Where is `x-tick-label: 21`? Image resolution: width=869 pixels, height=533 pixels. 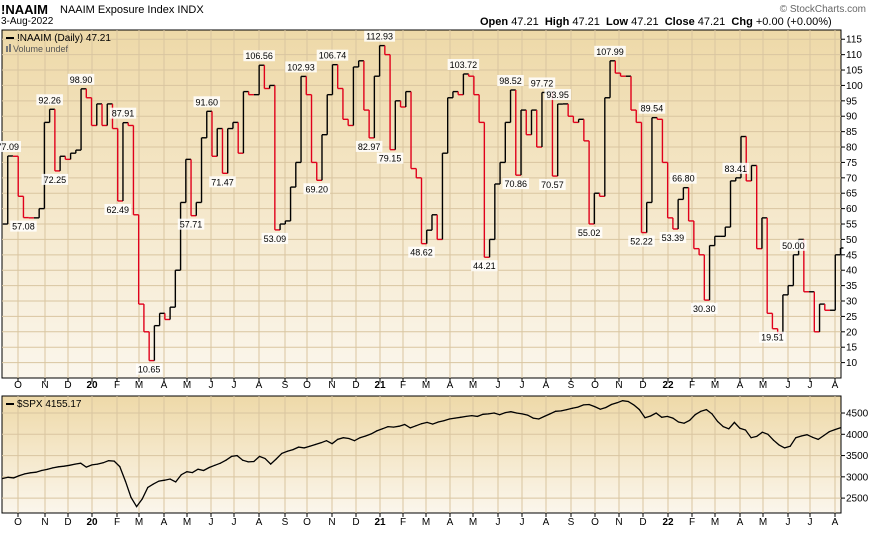
x-tick-label: 21 is located at coordinates (380, 522).